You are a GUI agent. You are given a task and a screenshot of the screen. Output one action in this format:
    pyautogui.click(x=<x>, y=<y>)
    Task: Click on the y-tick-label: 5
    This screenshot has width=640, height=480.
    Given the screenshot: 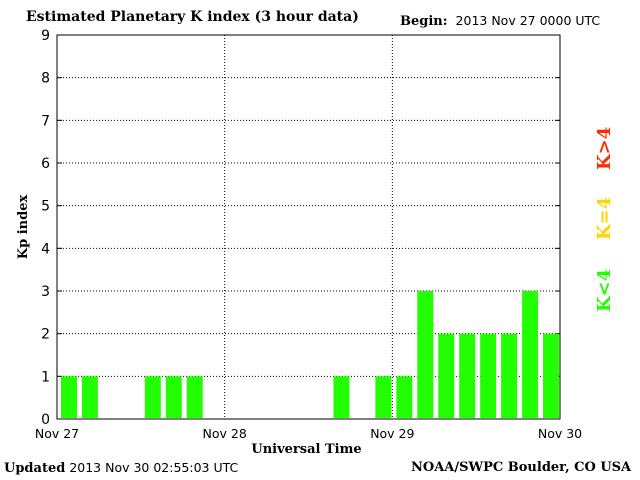 What is the action you would take?
    pyautogui.click(x=45, y=207)
    